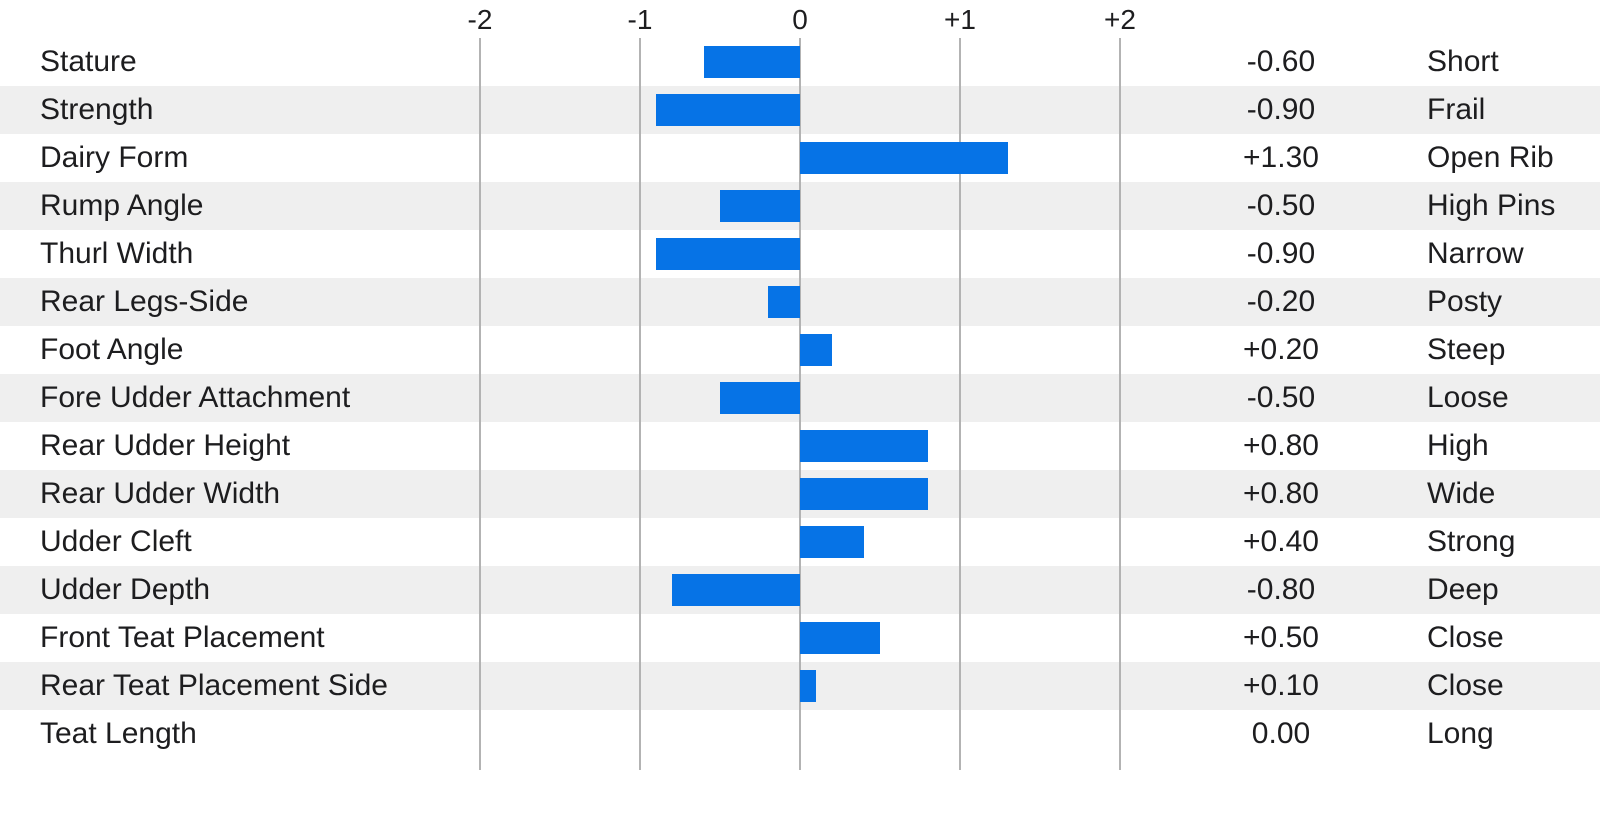 The image size is (1600, 836). I want to click on trait-value: +1.30, so click(1281, 157).